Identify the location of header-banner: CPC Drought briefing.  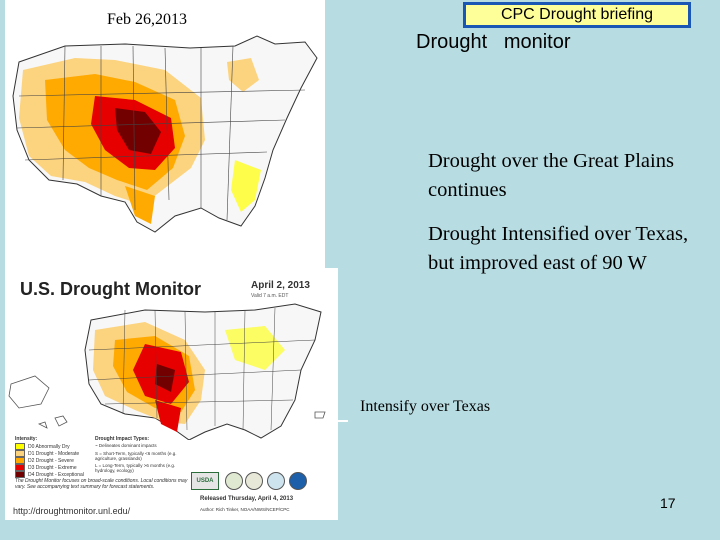
(577, 15).